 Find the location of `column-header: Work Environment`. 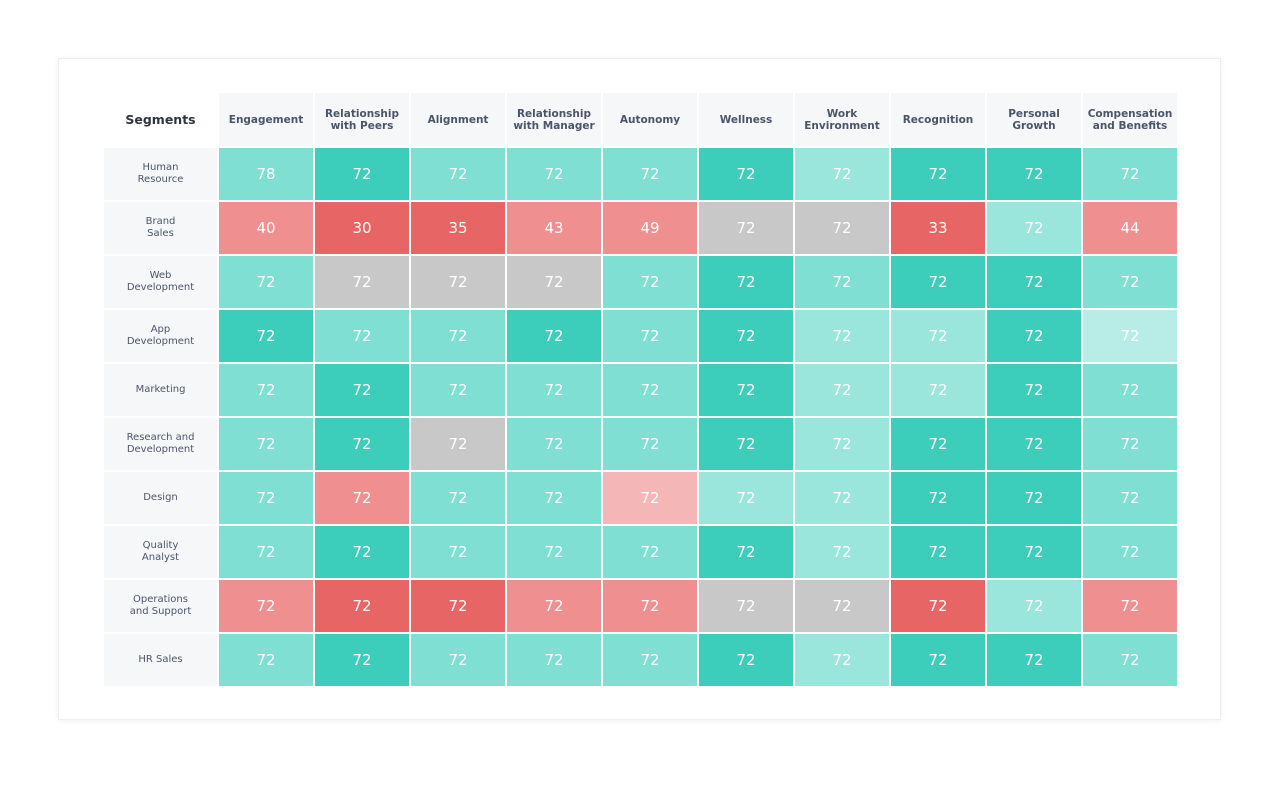

column-header: Work Environment is located at coordinates (842, 119).